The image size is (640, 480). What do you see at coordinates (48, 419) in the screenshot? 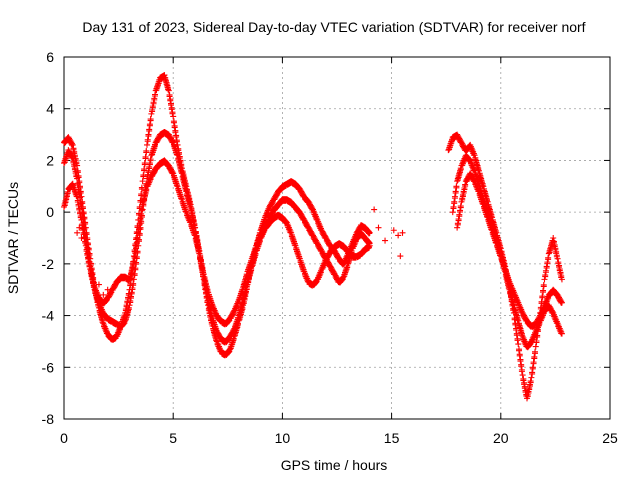
I see `y-tick-label: -8` at bounding box center [48, 419].